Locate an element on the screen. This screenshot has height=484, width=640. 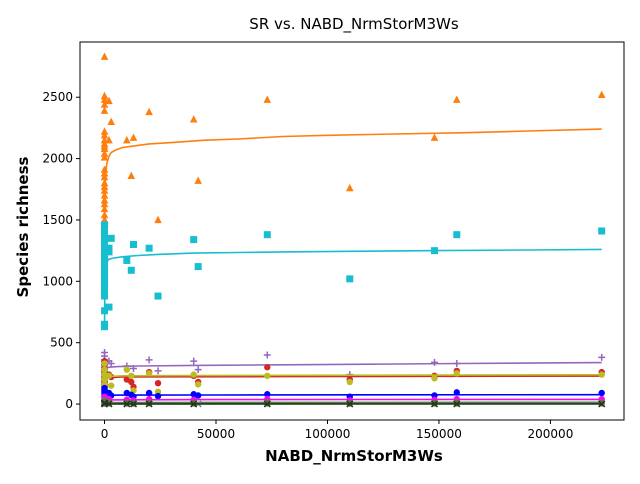
chart-title: SR vs. NABD_NrmStorM3Ws is located at coordinates (354, 24).